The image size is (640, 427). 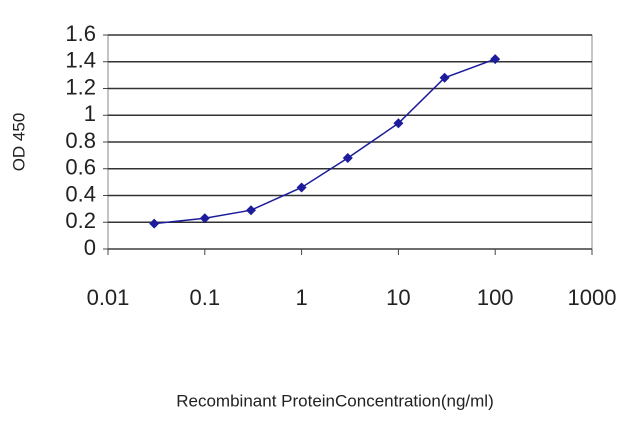 I want to click on y-tick-label: 0.8, so click(x=80, y=140).